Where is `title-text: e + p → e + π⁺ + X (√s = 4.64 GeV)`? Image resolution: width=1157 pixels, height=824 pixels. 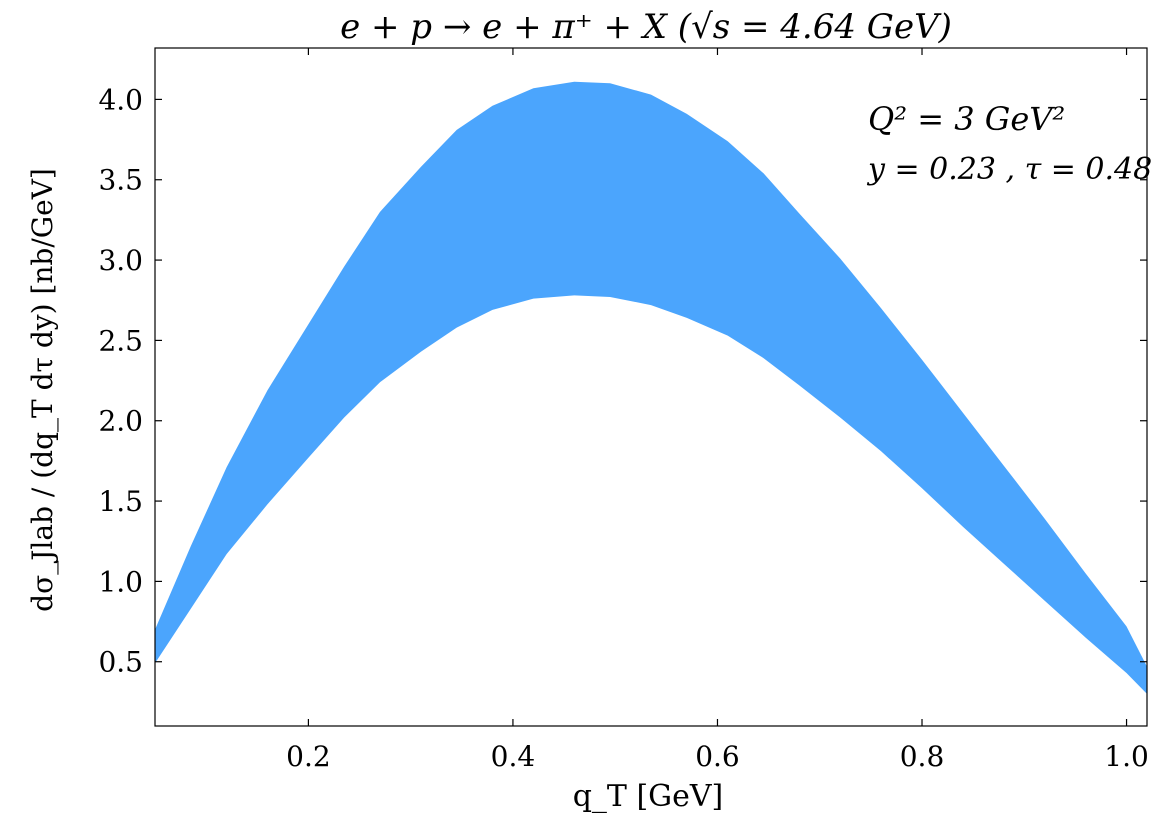
title-text: e + p → e + π⁺ + X (√s = 4.64 GeV) is located at coordinates (646, 27).